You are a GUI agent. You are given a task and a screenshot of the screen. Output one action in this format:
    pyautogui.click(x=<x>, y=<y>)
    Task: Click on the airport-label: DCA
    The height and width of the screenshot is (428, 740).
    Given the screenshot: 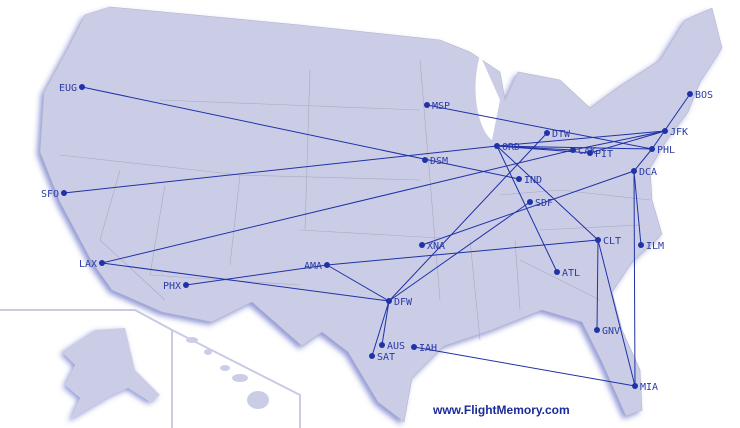 What is the action you would take?
    pyautogui.click(x=648, y=172)
    